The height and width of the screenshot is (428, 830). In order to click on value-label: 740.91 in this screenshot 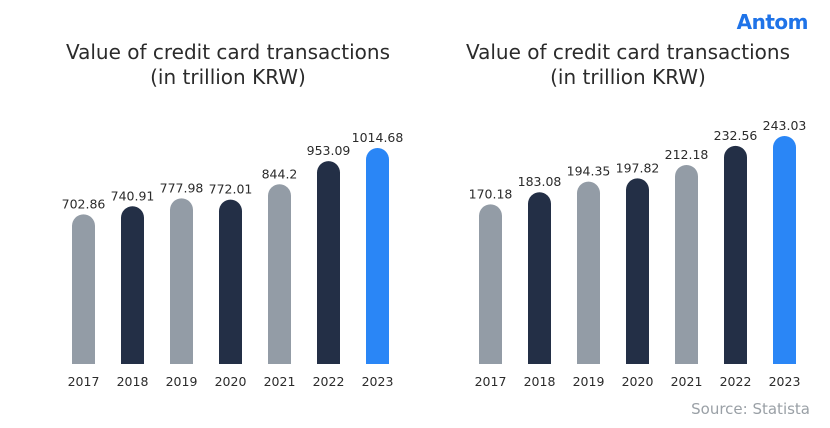, I will do `click(133, 195)`.